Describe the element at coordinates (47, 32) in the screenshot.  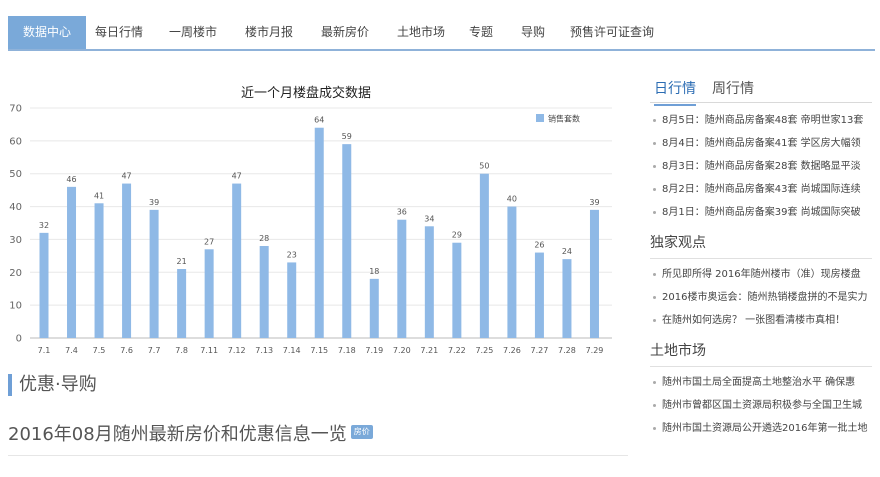
I see `nav-item-data-center: 数据中心` at that location.